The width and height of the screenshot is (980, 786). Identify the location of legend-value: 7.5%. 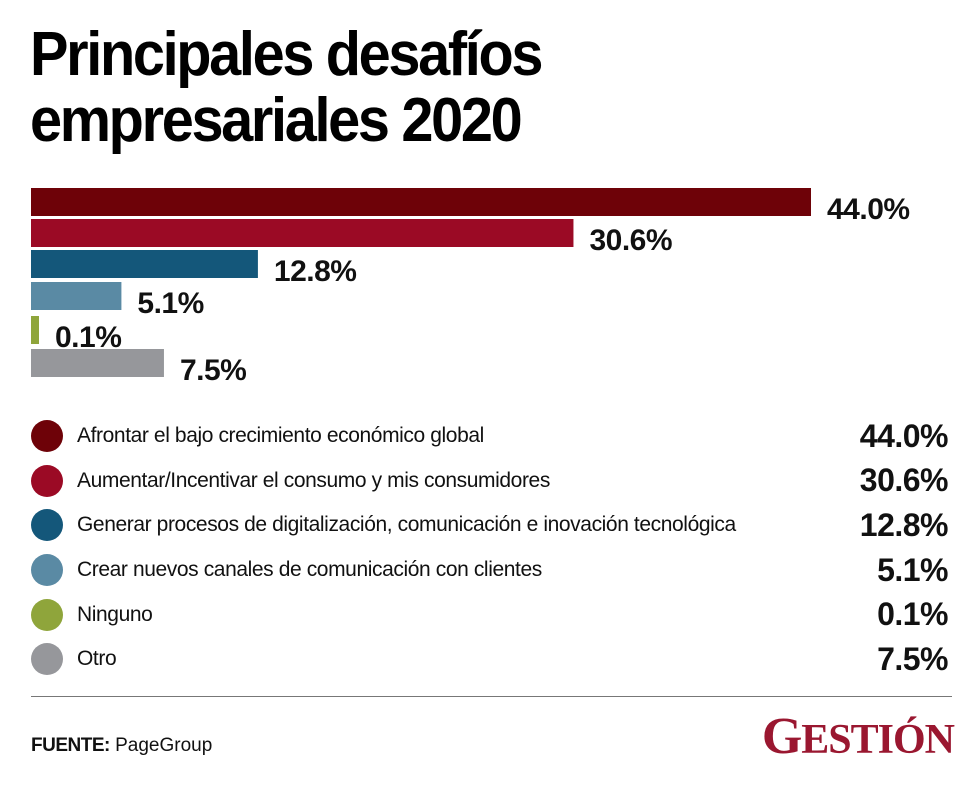
(912, 658).